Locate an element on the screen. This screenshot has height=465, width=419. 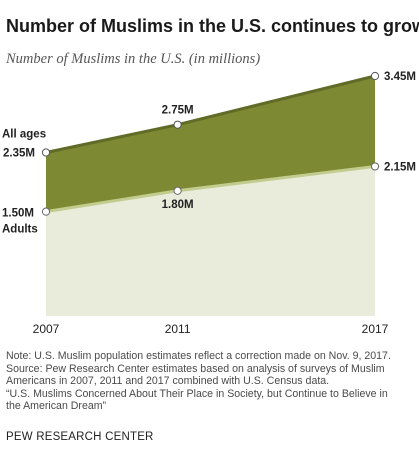
note-line: the American Dream” is located at coordinates (56, 406).